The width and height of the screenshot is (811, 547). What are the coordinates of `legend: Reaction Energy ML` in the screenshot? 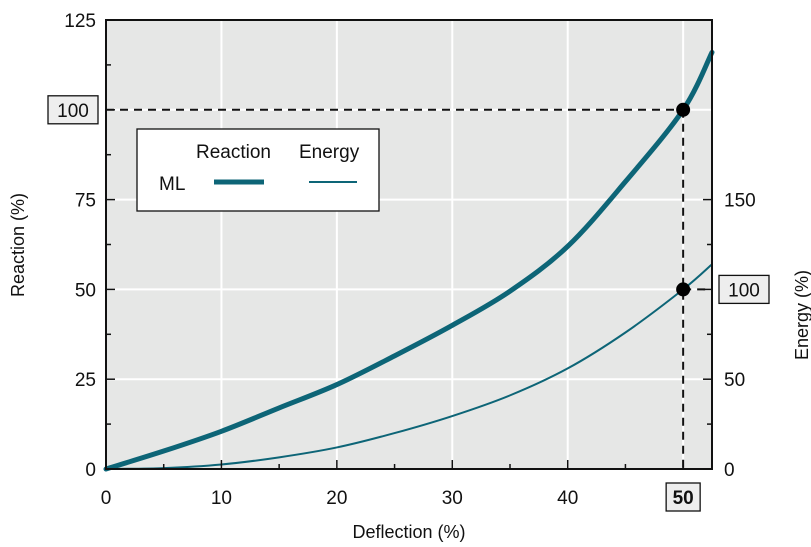 It's located at (258, 170).